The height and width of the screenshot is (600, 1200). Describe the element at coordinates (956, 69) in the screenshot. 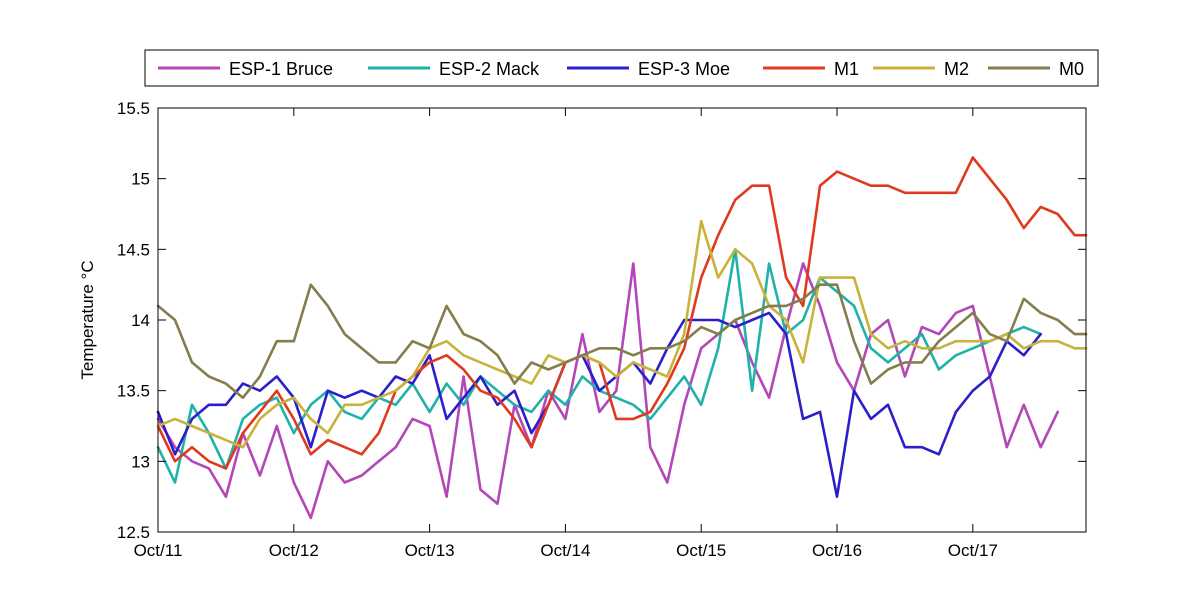

I see `legend-label-m2: M2` at that location.